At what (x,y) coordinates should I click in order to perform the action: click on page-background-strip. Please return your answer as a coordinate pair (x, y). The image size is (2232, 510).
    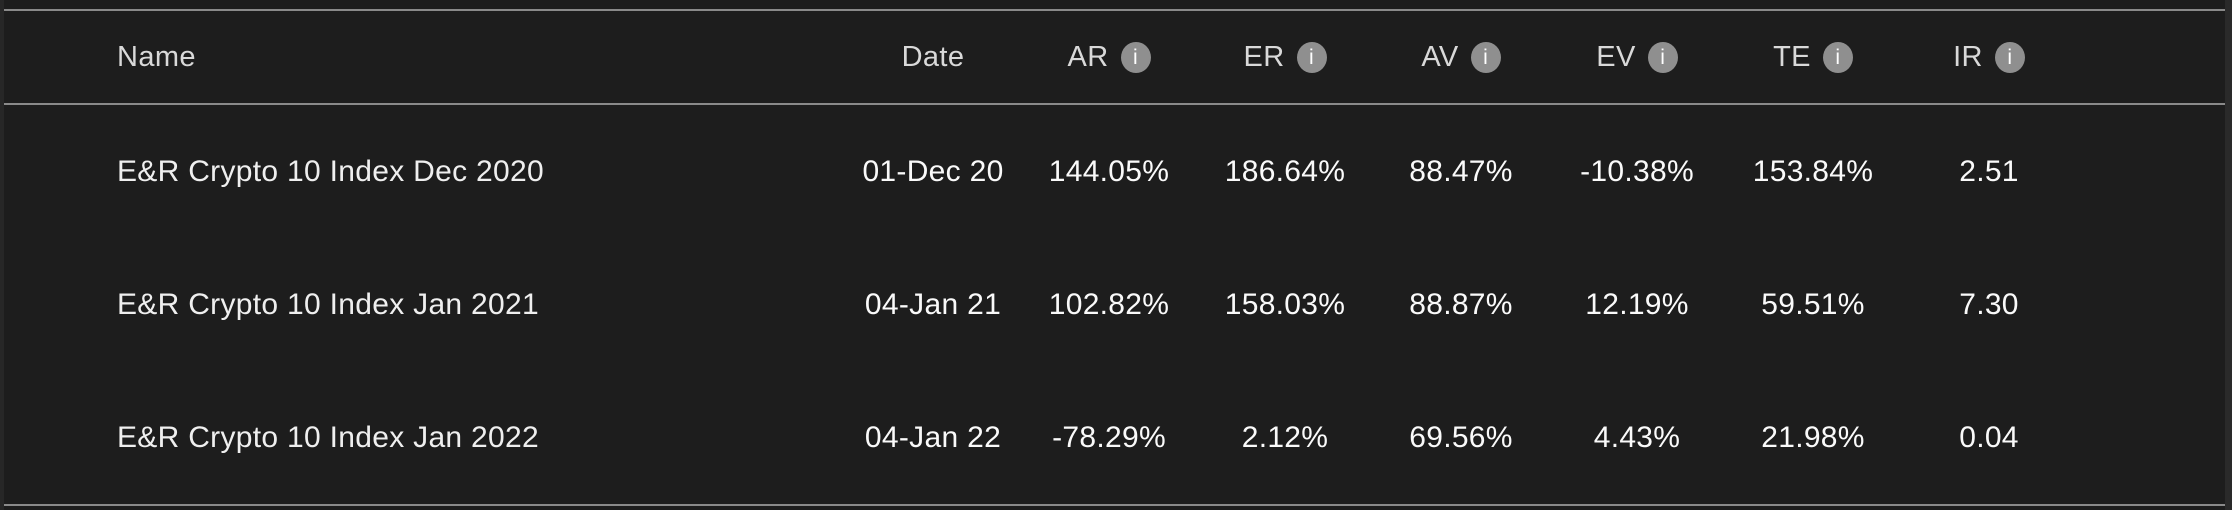
    Looking at the image, I should click on (2228, 255).